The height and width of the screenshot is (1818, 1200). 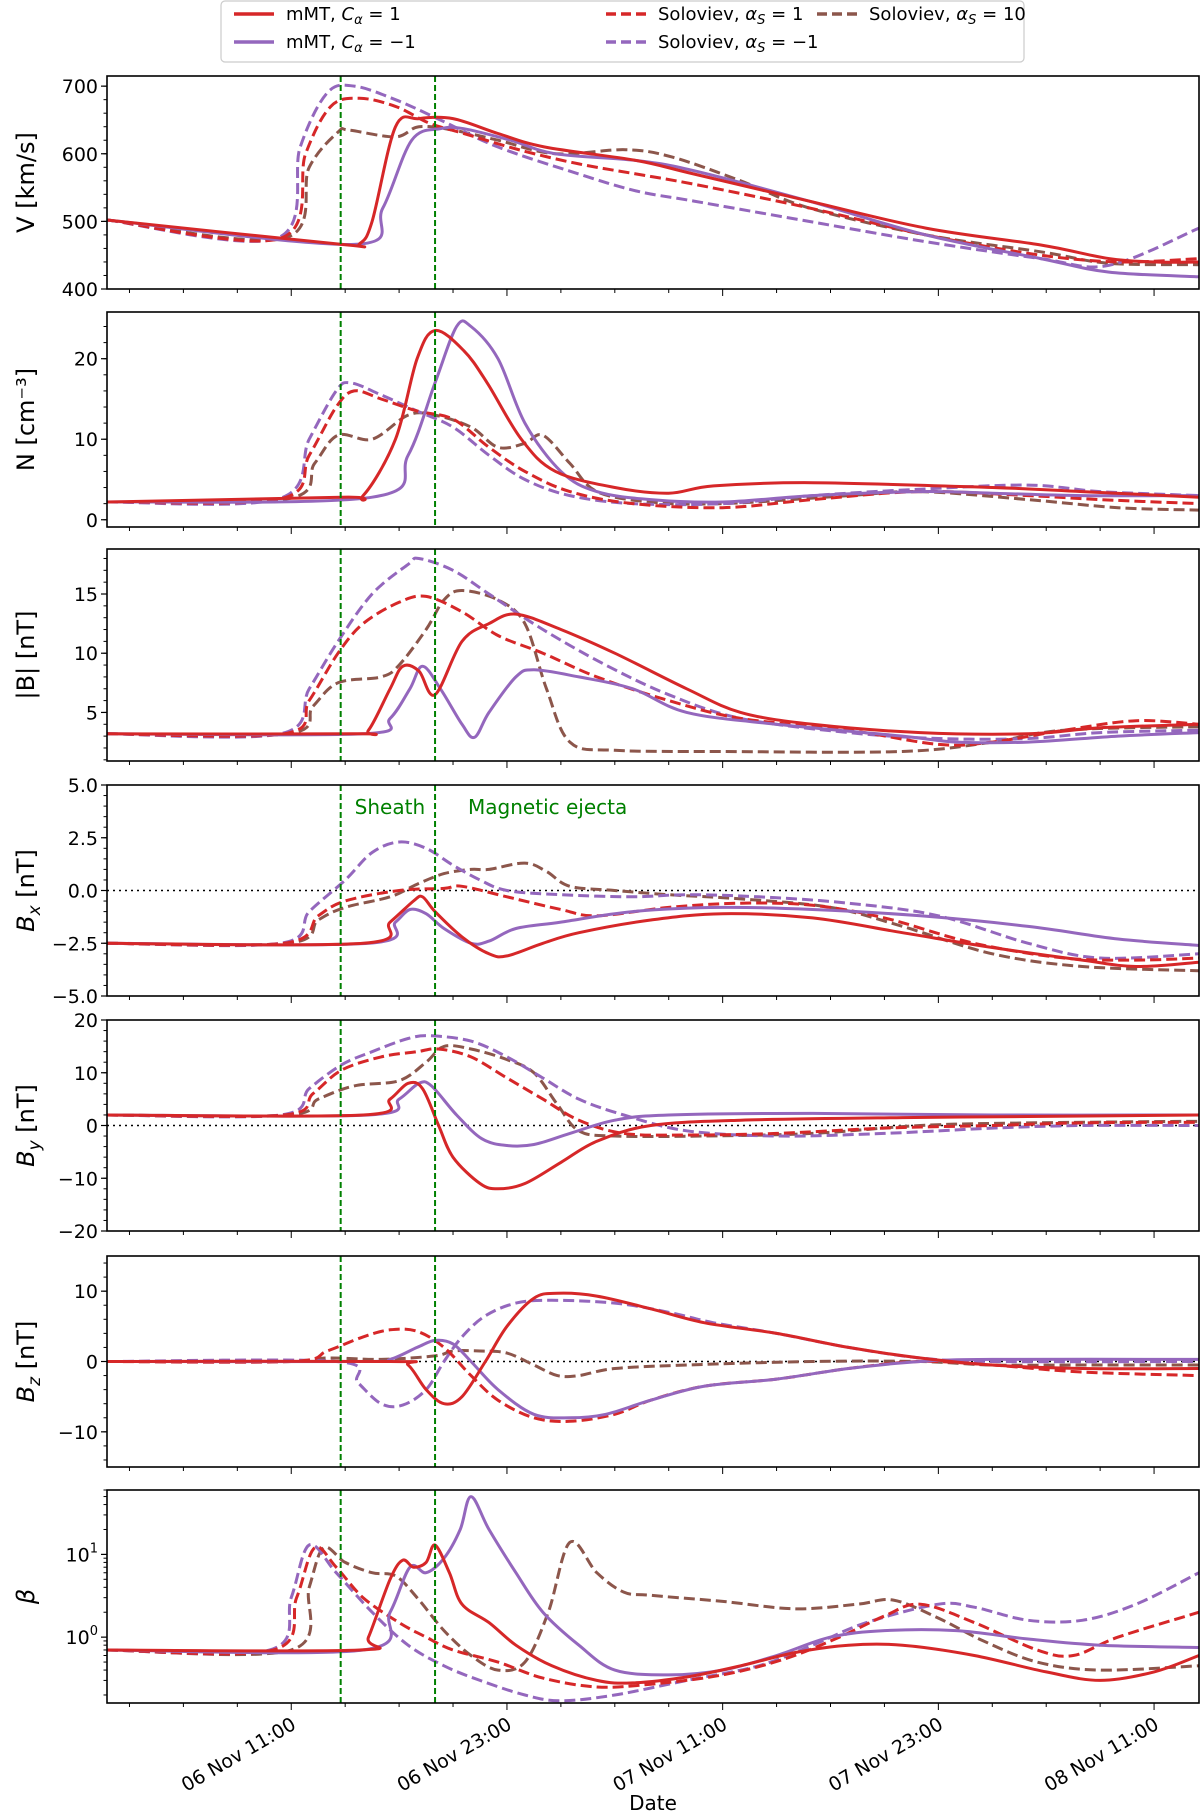 I want to click on x-tick-label: 07 Nov 23:00, so click(x=886, y=1754).